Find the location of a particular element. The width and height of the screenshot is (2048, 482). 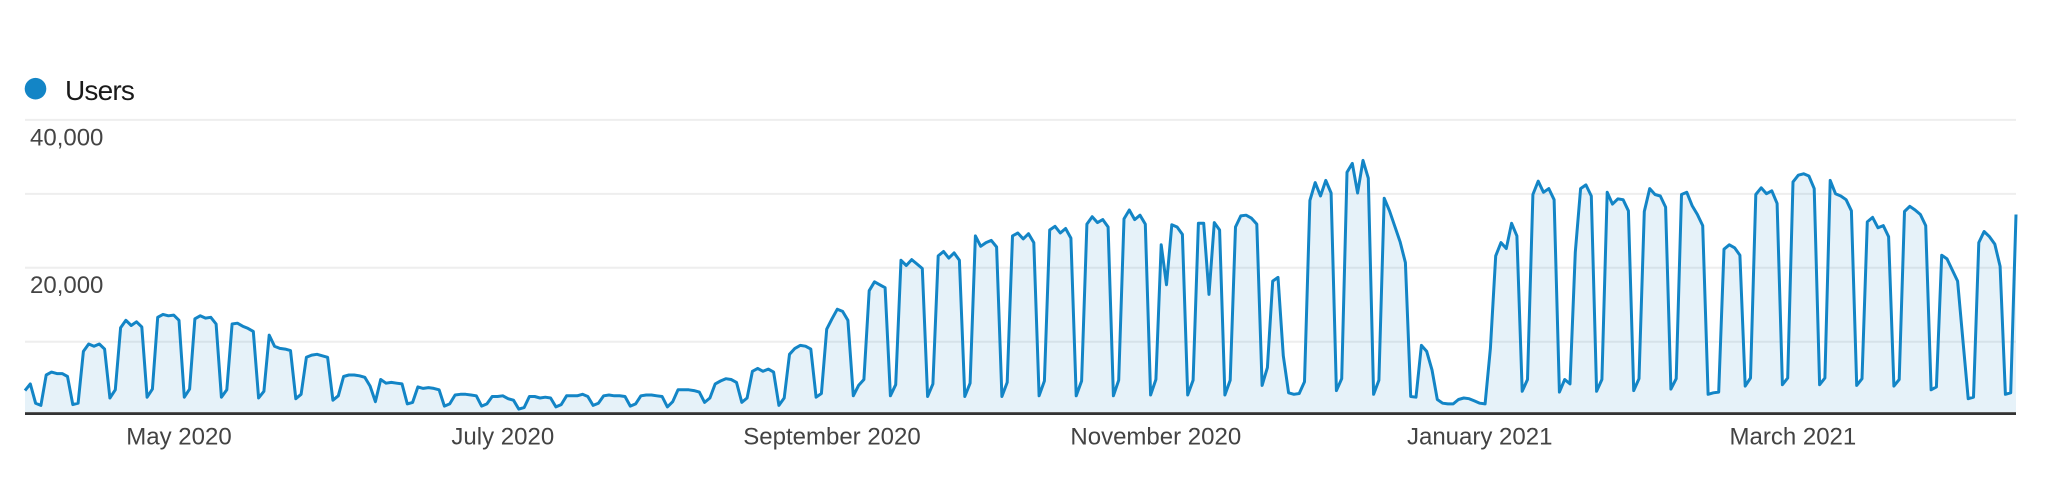

svg-text: November 2020 is located at coordinates (1155, 437).